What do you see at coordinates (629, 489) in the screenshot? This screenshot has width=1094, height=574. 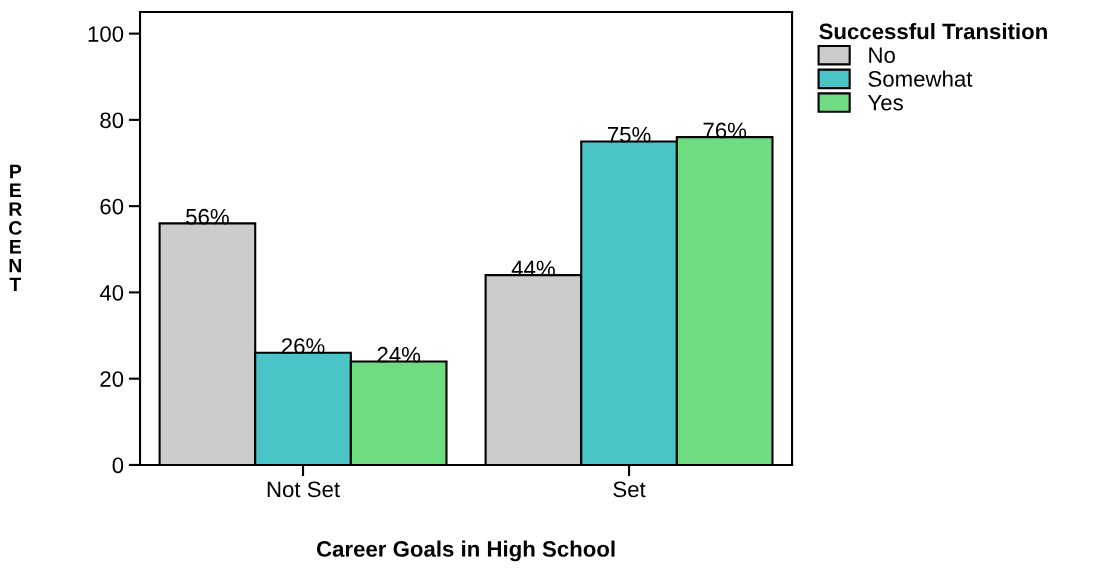 I see `x-tick-label: Set` at bounding box center [629, 489].